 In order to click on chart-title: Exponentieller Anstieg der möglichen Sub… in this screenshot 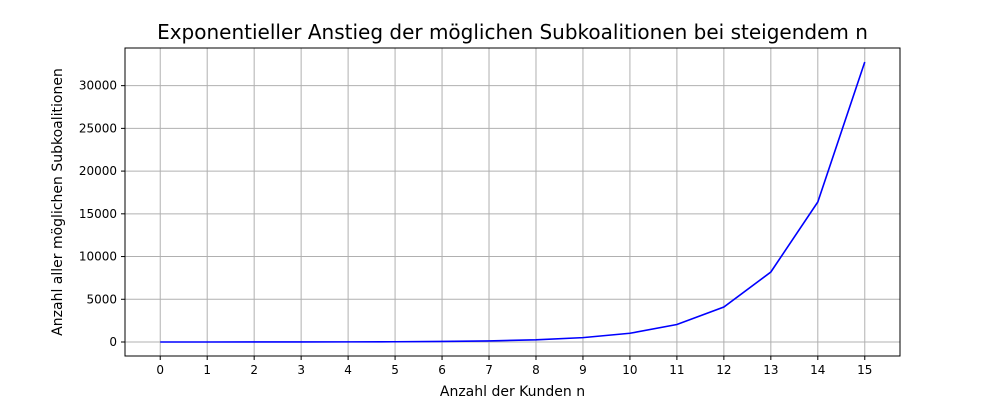, I will do `click(512, 32)`.